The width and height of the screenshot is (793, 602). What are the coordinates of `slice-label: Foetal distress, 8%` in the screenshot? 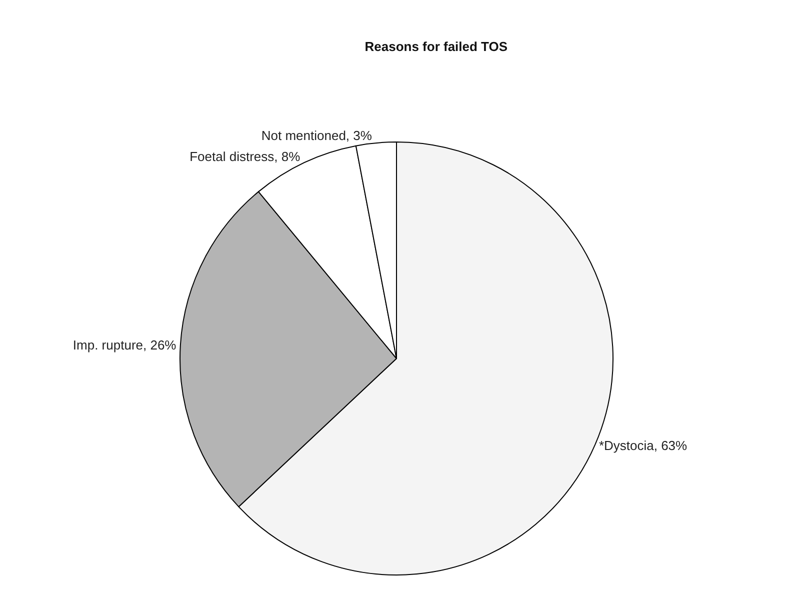 It's located at (245, 156).